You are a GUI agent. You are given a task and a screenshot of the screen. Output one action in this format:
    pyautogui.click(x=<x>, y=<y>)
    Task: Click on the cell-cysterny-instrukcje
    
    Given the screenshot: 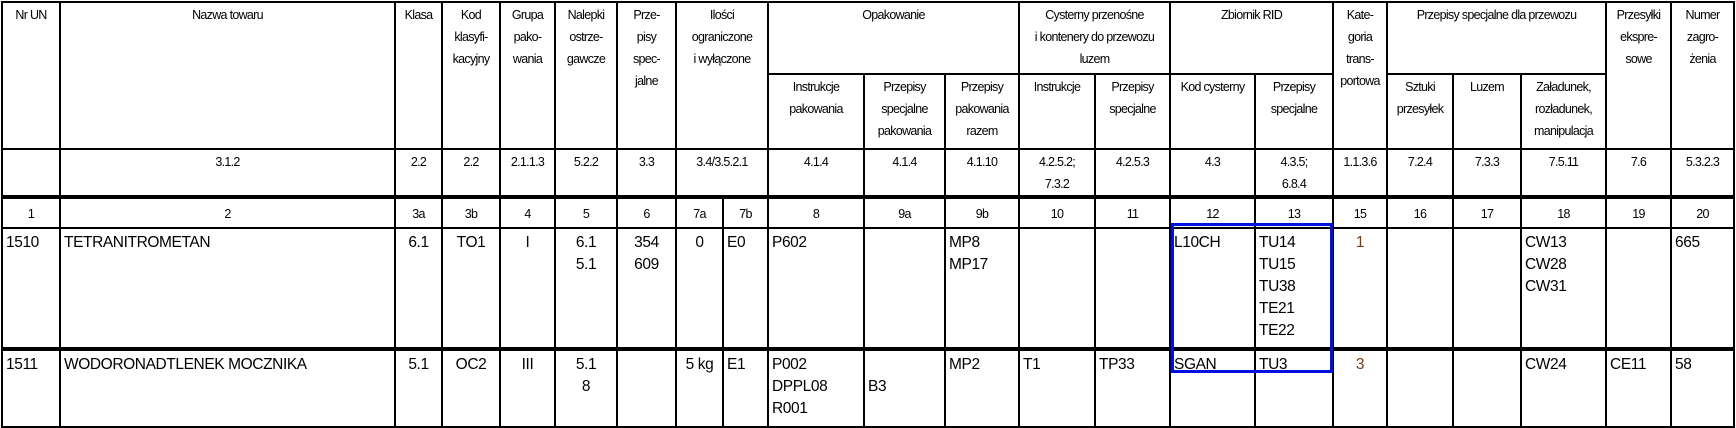 What is the action you would take?
    pyautogui.click(x=1057, y=289)
    